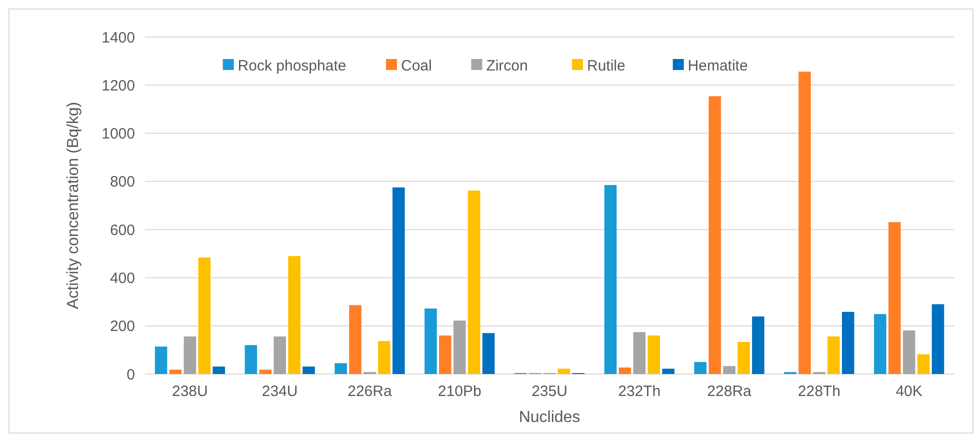 Image resolution: width=978 pixels, height=443 pixels. What do you see at coordinates (122, 327) in the screenshot?
I see `y-tick-label: 200` at bounding box center [122, 327].